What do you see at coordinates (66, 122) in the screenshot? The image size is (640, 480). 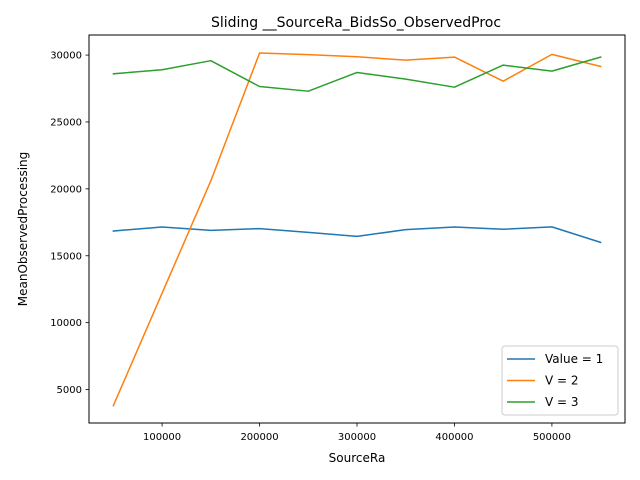 I see `y-tick-label: 25000` at bounding box center [66, 122].